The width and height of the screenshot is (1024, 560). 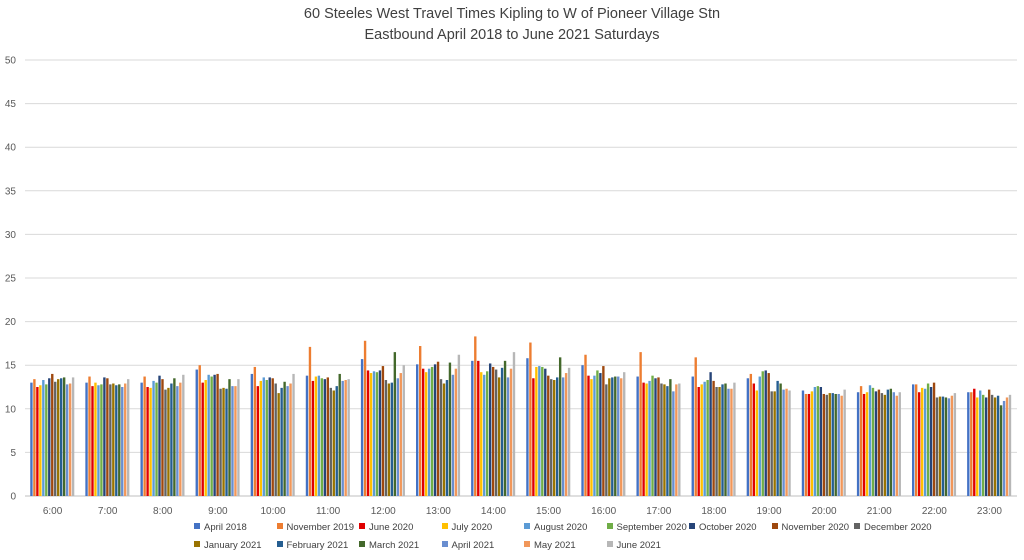 I want to click on legend-item: August 2020, so click(x=555, y=527).